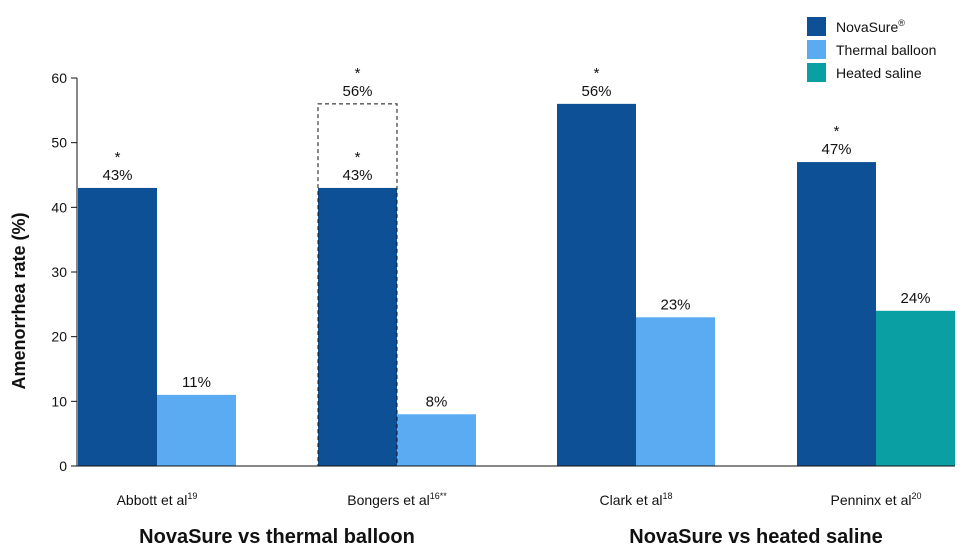 Image resolution: width=970 pixels, height=550 pixels. Describe the element at coordinates (915, 298) in the screenshot. I see `bar-value-label: 24%` at that location.